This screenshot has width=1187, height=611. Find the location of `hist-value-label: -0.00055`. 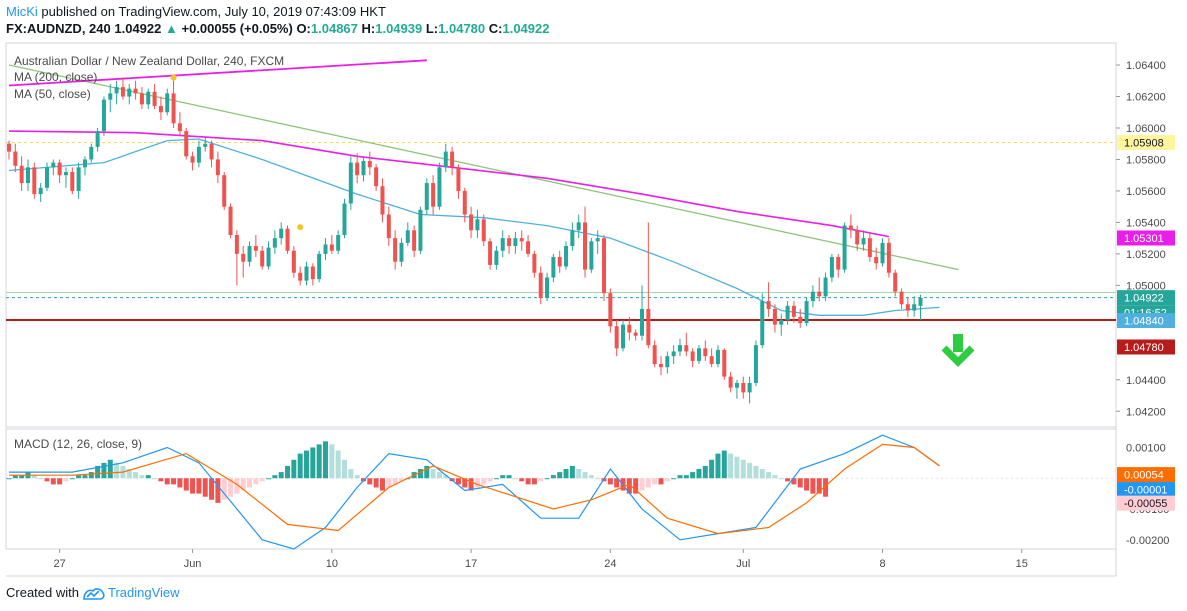

hist-value-label: -0.00055 is located at coordinates (1145, 504).